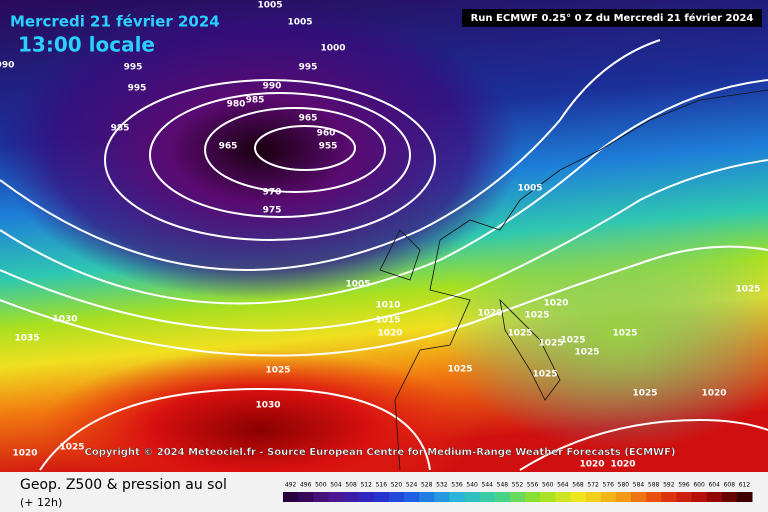  I want to click on colorbar-label: 568, so click(578, 485).